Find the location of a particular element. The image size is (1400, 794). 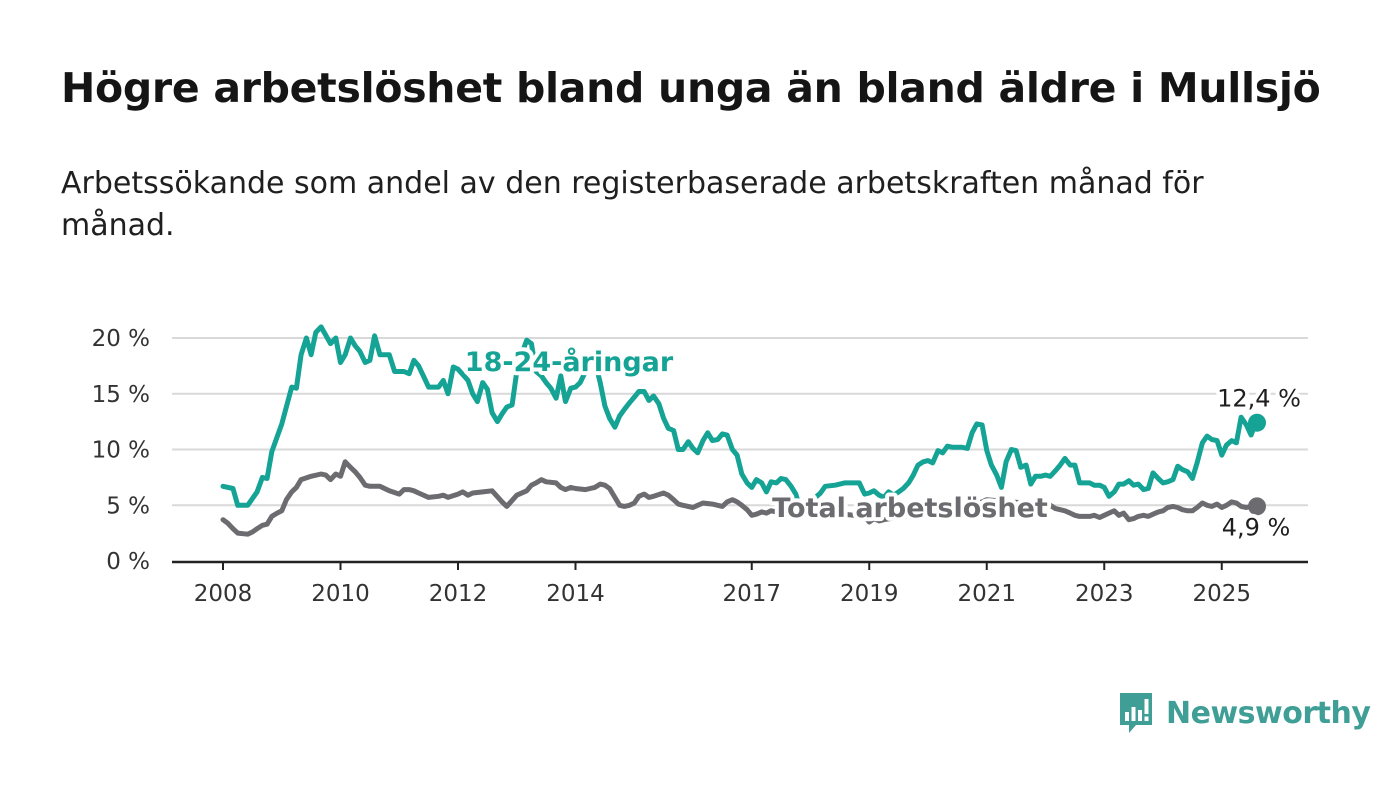

y-axis-ticks: 0 % 5 % 10 % 15 % 20 % is located at coordinates (121, 450).